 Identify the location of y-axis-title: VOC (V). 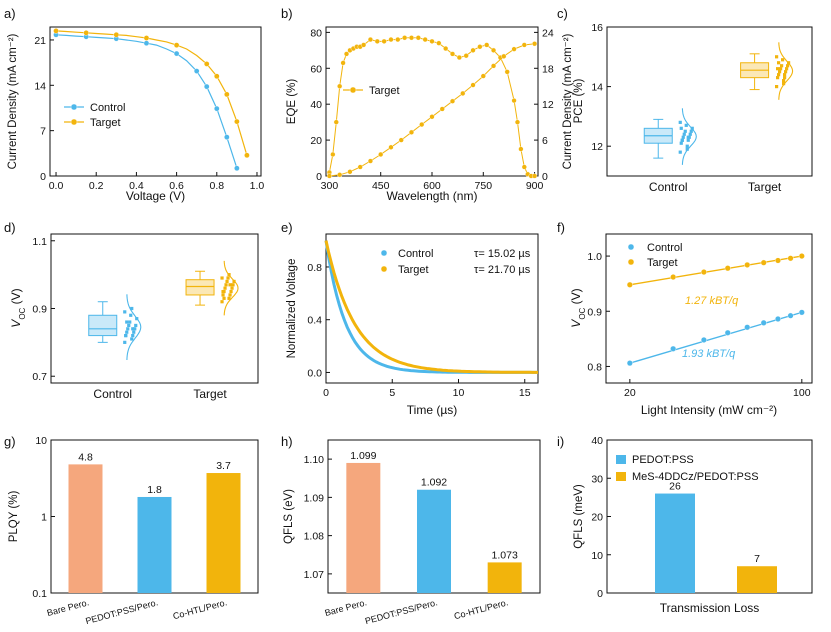
(18, 307).